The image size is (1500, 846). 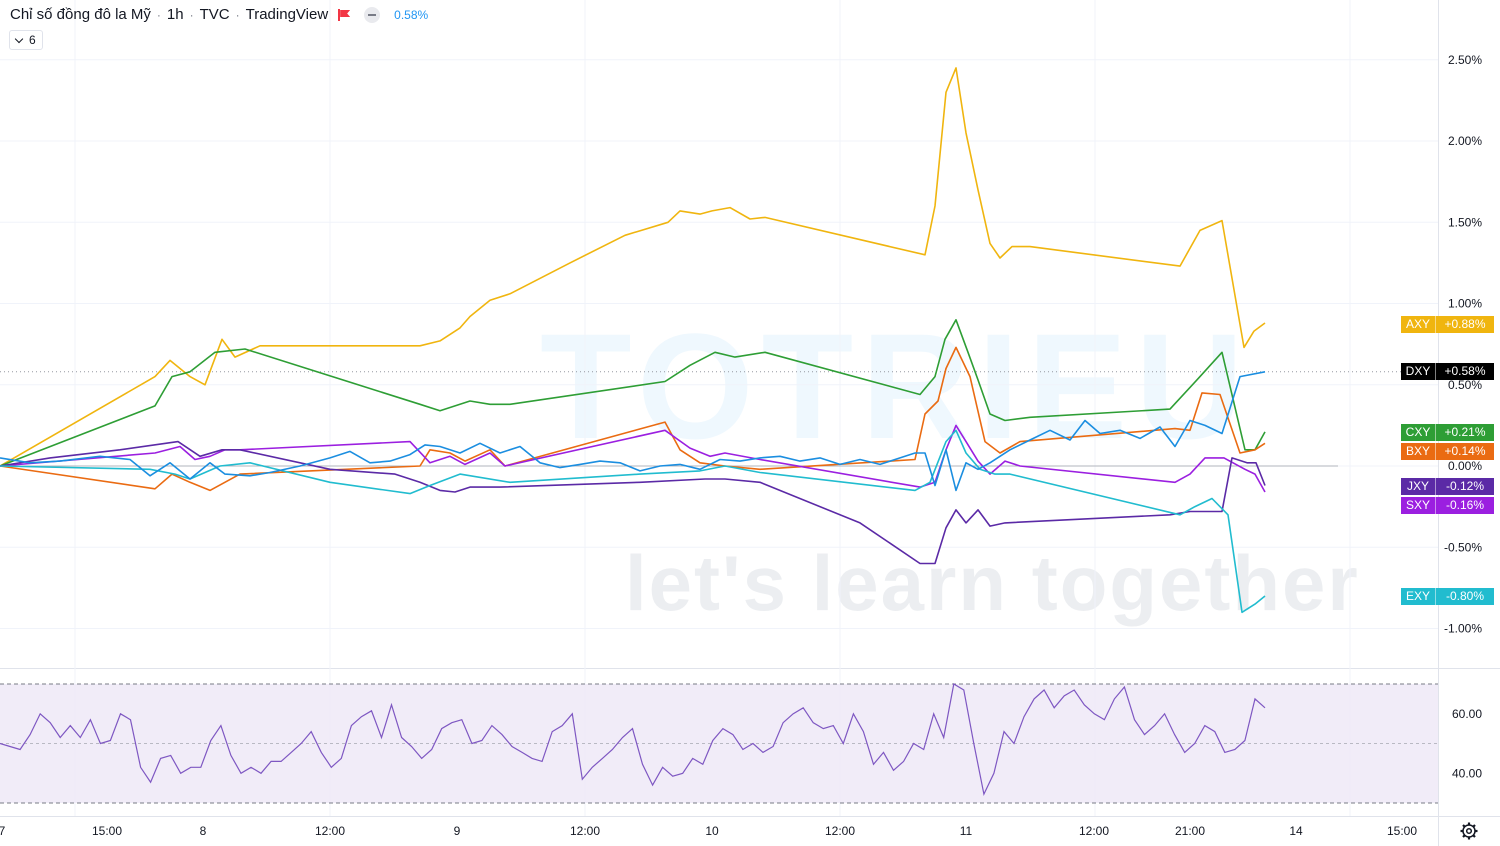 What do you see at coordinates (1464, 324) in the screenshot?
I see `price-tag-value: +0.88%` at bounding box center [1464, 324].